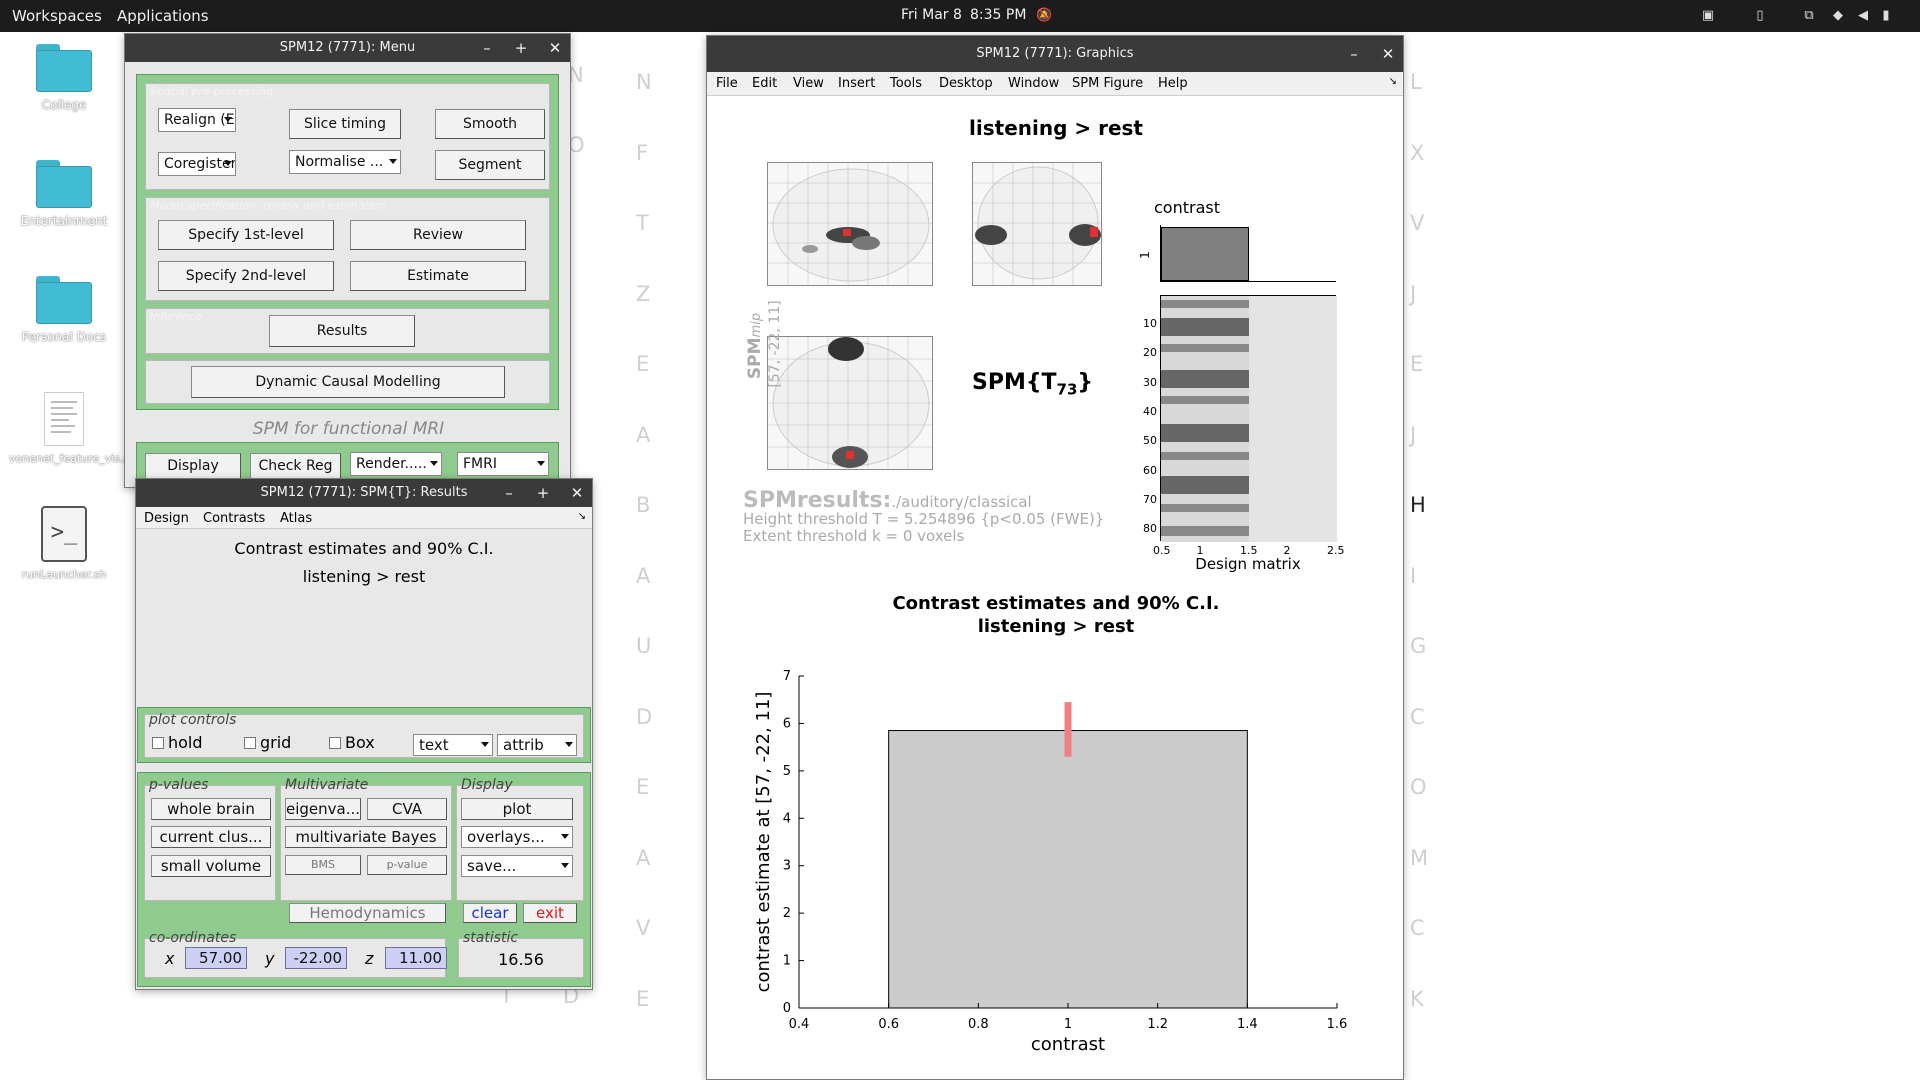 The width and height of the screenshot is (1920, 1080). What do you see at coordinates (212, 91) in the screenshot?
I see `group-label: Spatial pre-processing` at bounding box center [212, 91].